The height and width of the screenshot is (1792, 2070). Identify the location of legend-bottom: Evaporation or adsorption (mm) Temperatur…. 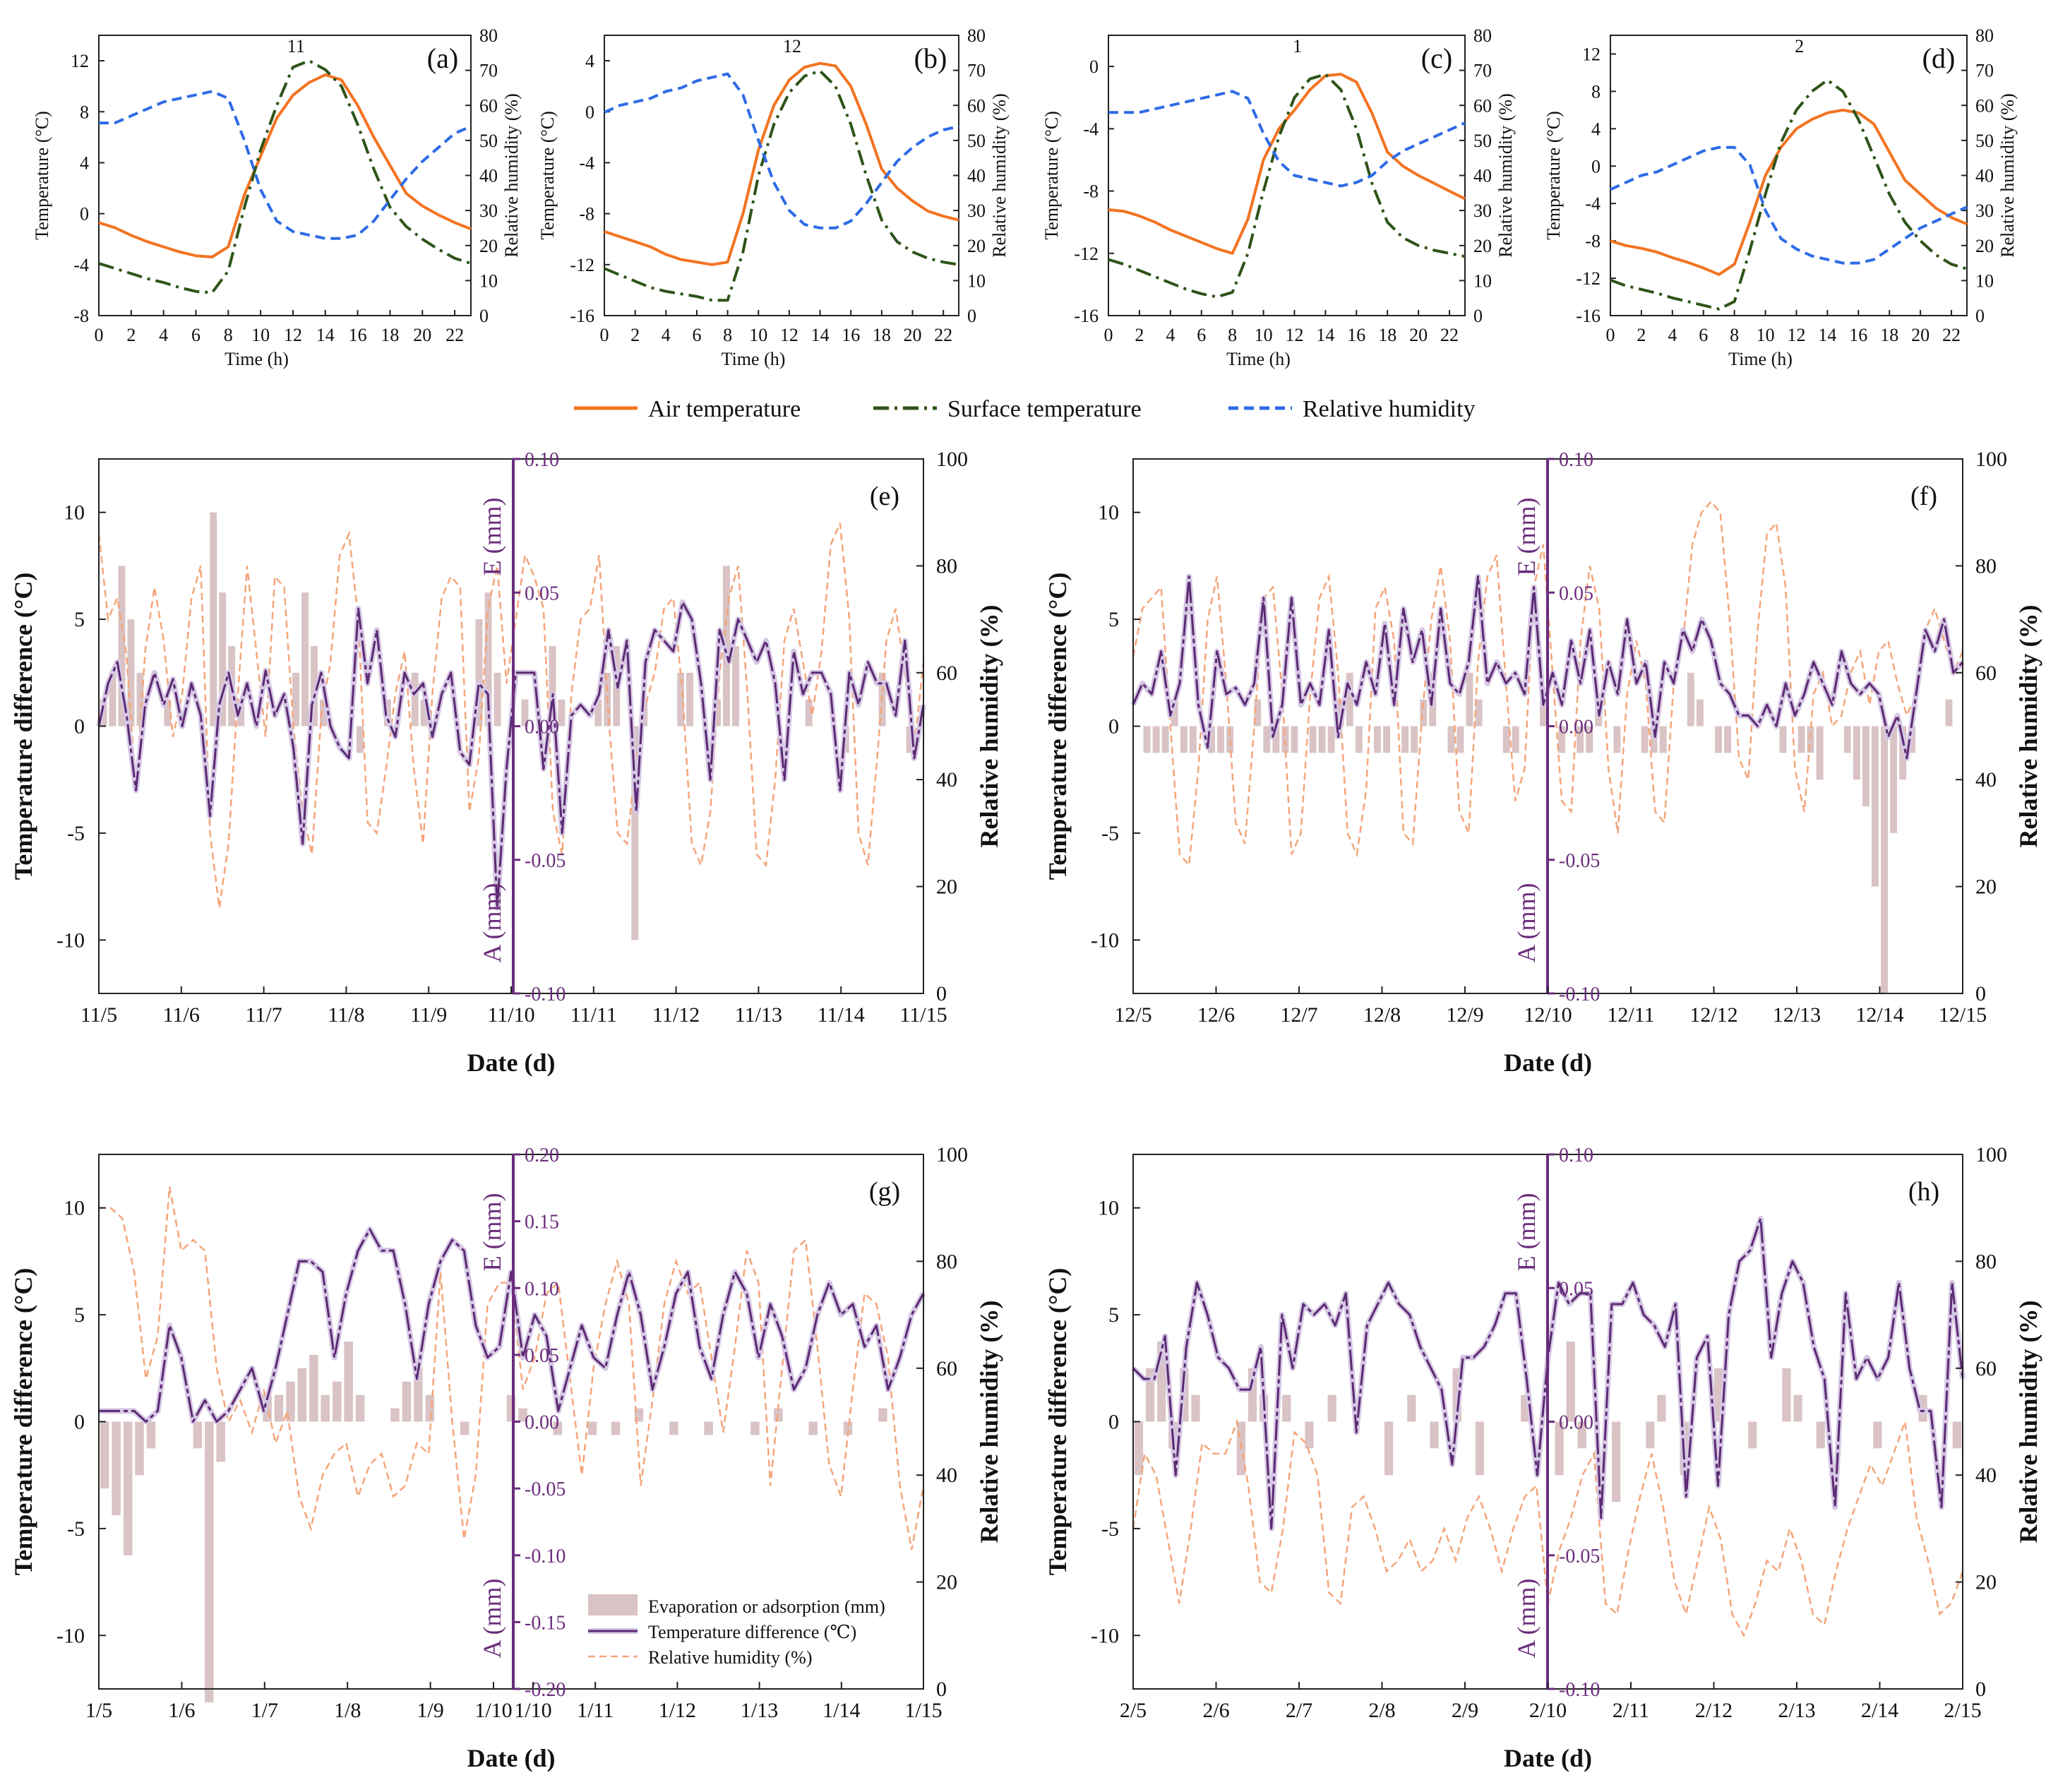
(736, 1631).